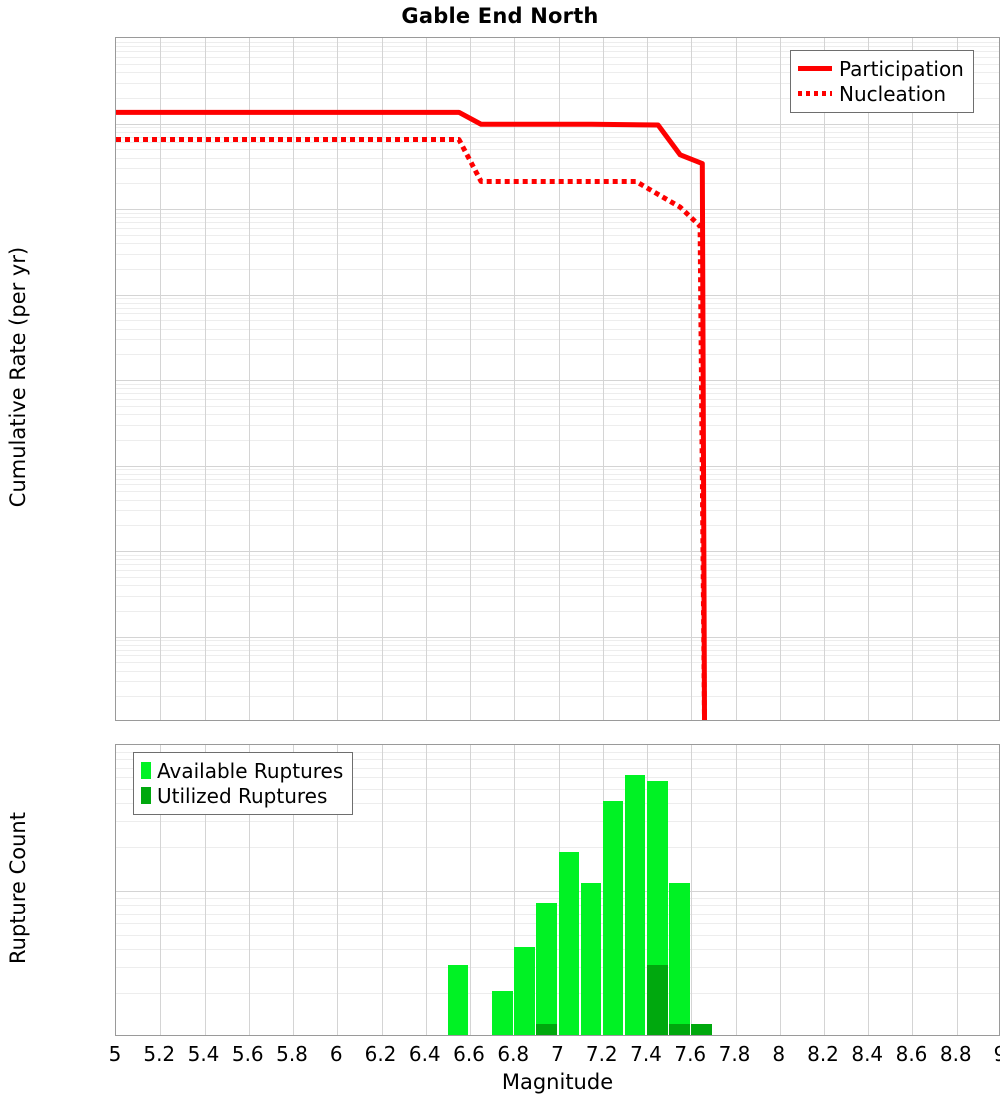 The height and width of the screenshot is (1100, 1000). Describe the element at coordinates (646, 1054) in the screenshot. I see `x-tick-label: 7.4` at that location.